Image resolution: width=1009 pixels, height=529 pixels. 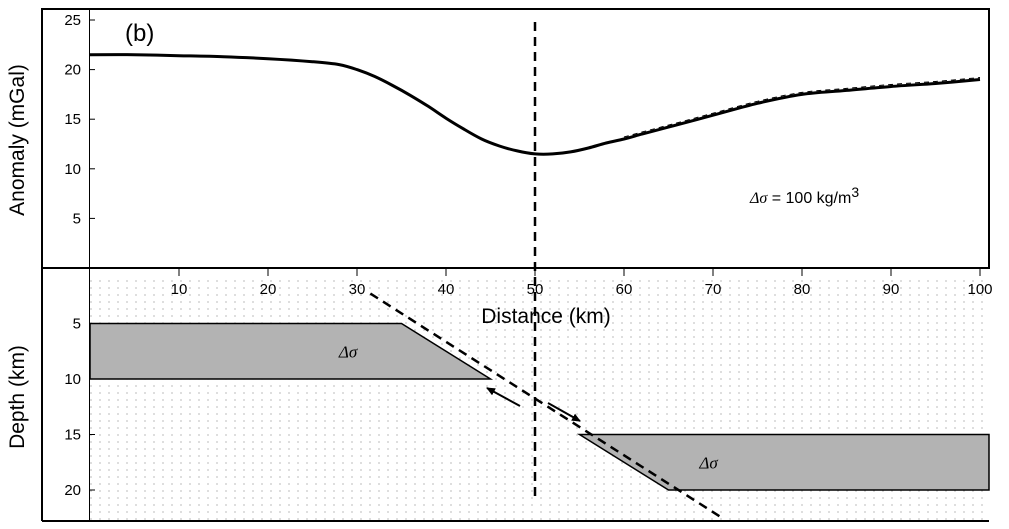 I want to click on density-contrast-exponent: 3, so click(x=855, y=192).